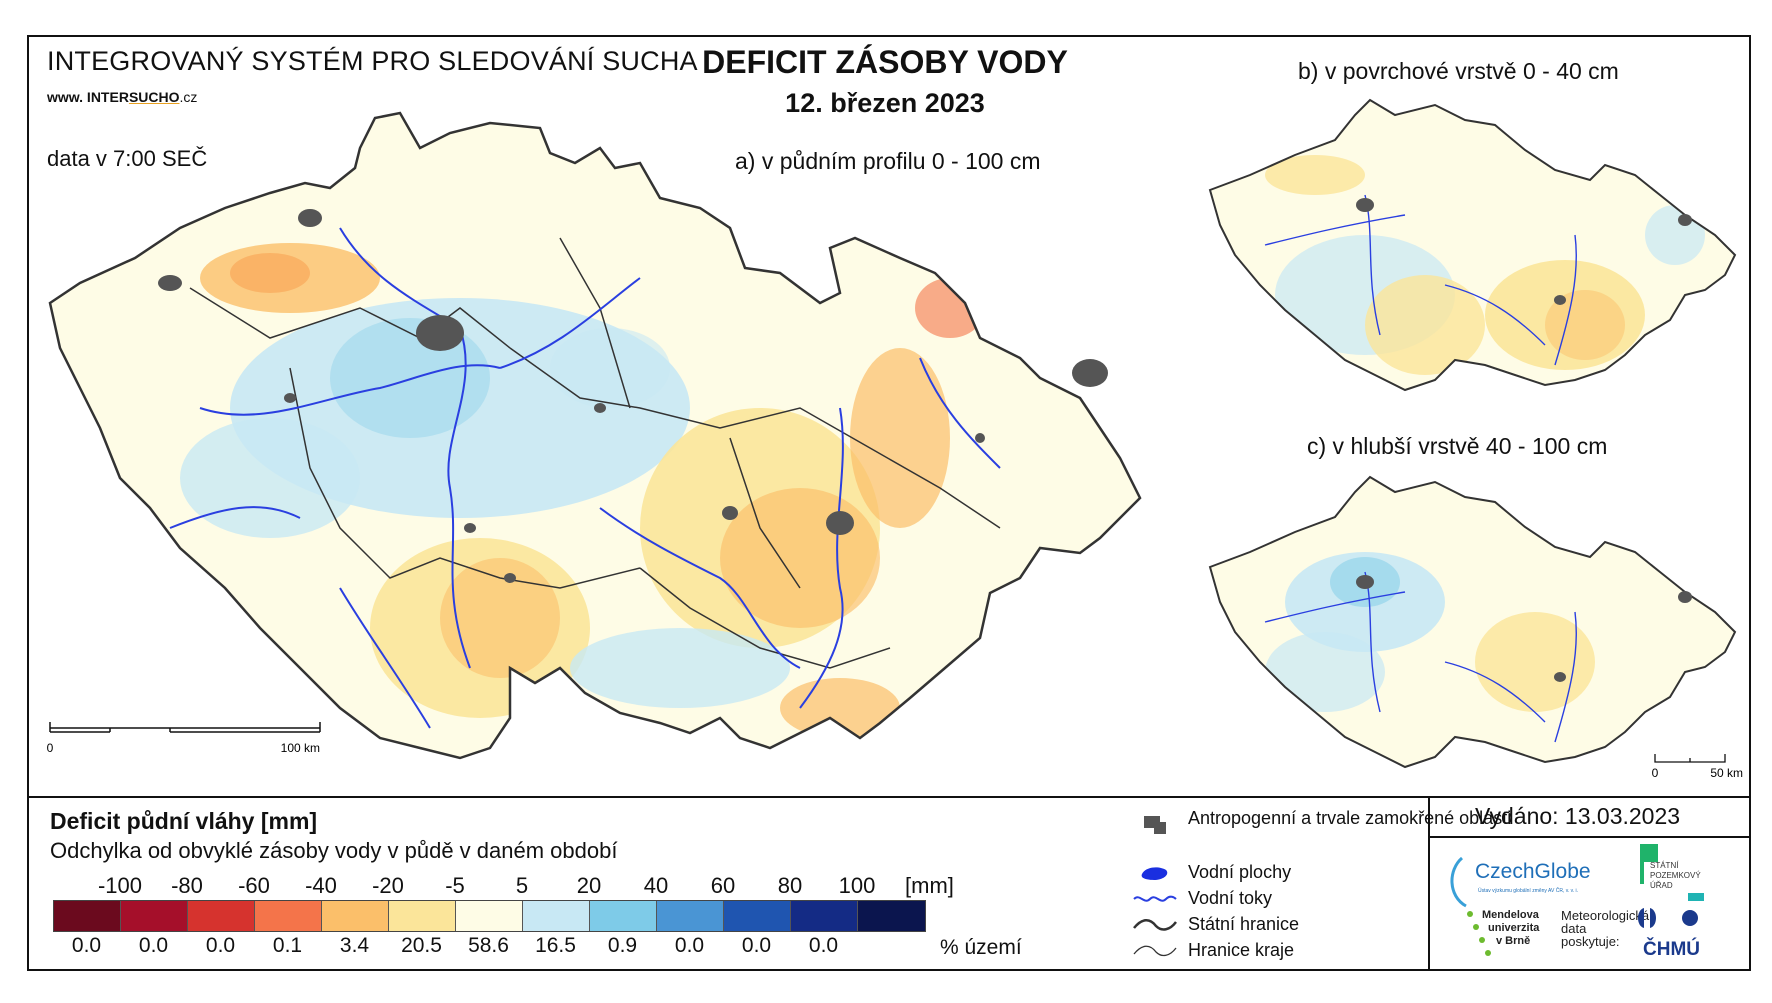  I want to click on page-date: 12. březen 2023, so click(885, 103).